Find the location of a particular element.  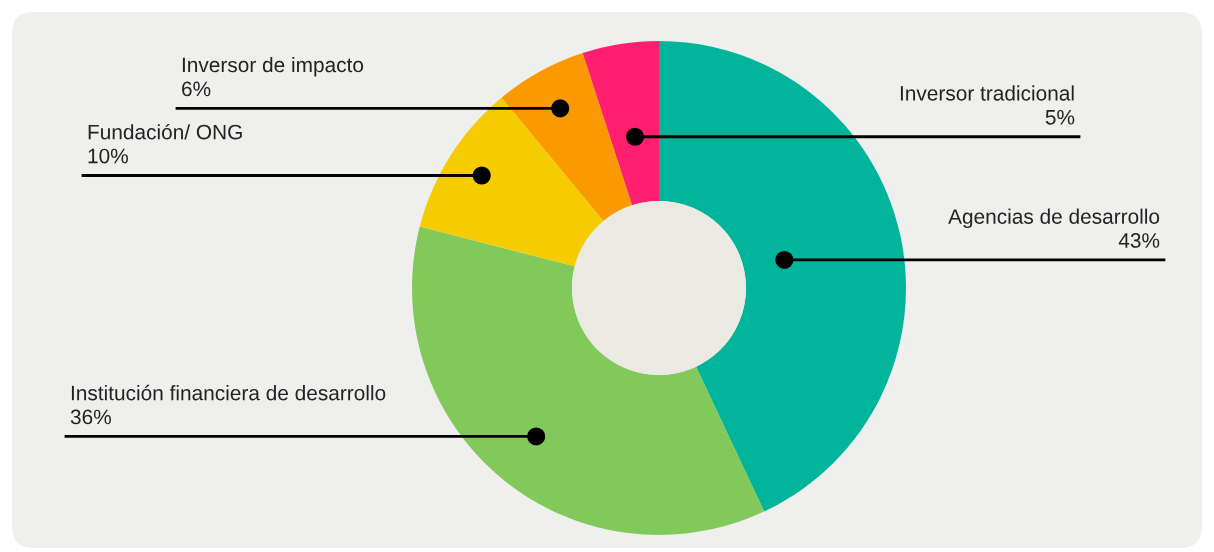

slice-label: Inversor tradicional is located at coordinates (987, 93).